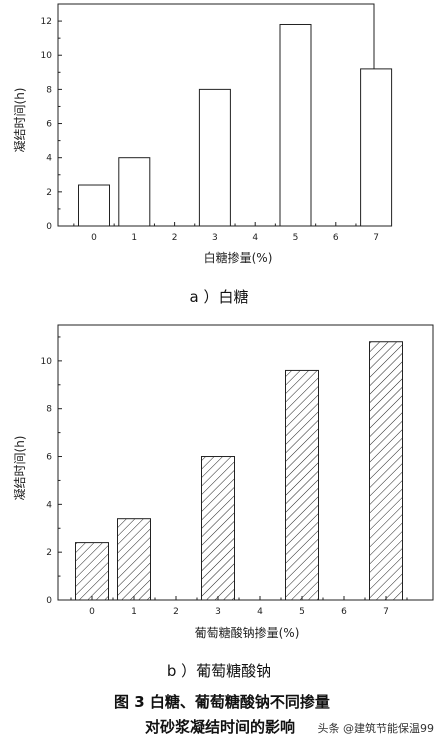 The image size is (439, 743). Describe the element at coordinates (220, 727) in the screenshot. I see `figure-caption-line2: 对砂浆凝结时间的影响` at that location.